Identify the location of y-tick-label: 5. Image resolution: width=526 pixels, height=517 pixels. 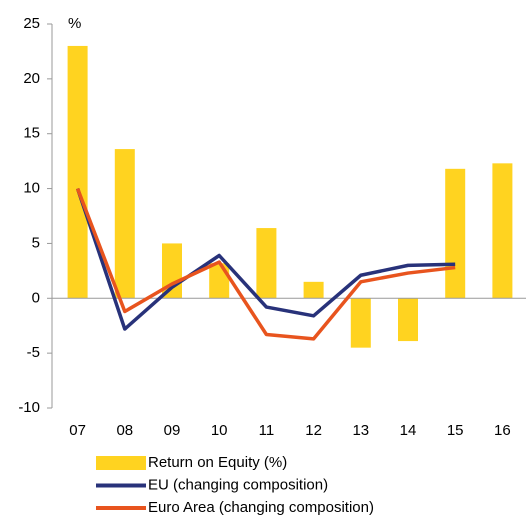
(36, 242).